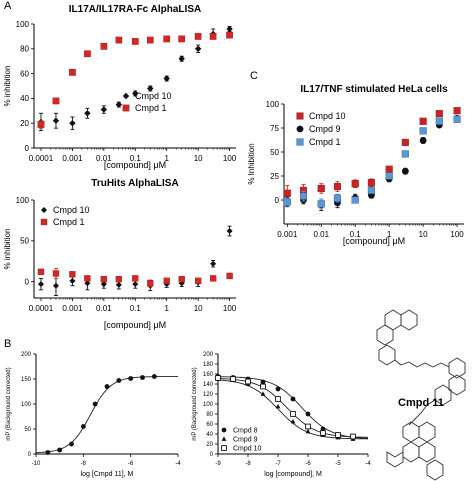  What do you see at coordinates (84, 464) in the screenshot?
I see `x-tick-label: -8` at bounding box center [84, 464].